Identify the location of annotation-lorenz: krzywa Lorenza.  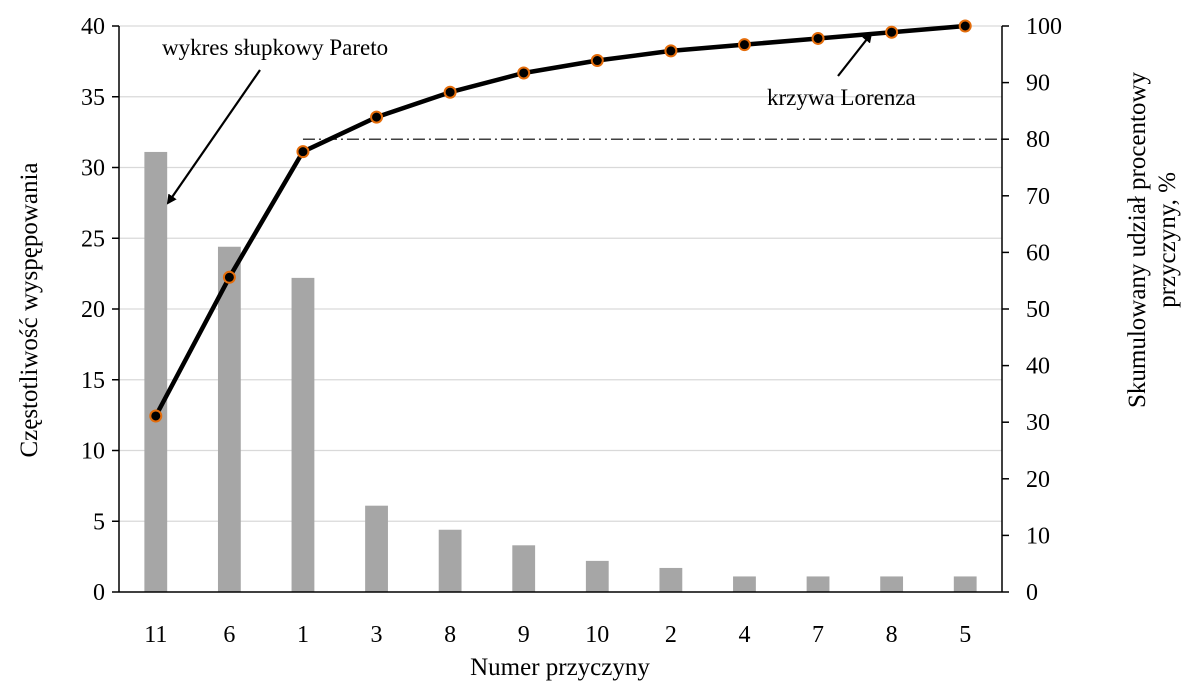
(841, 71).